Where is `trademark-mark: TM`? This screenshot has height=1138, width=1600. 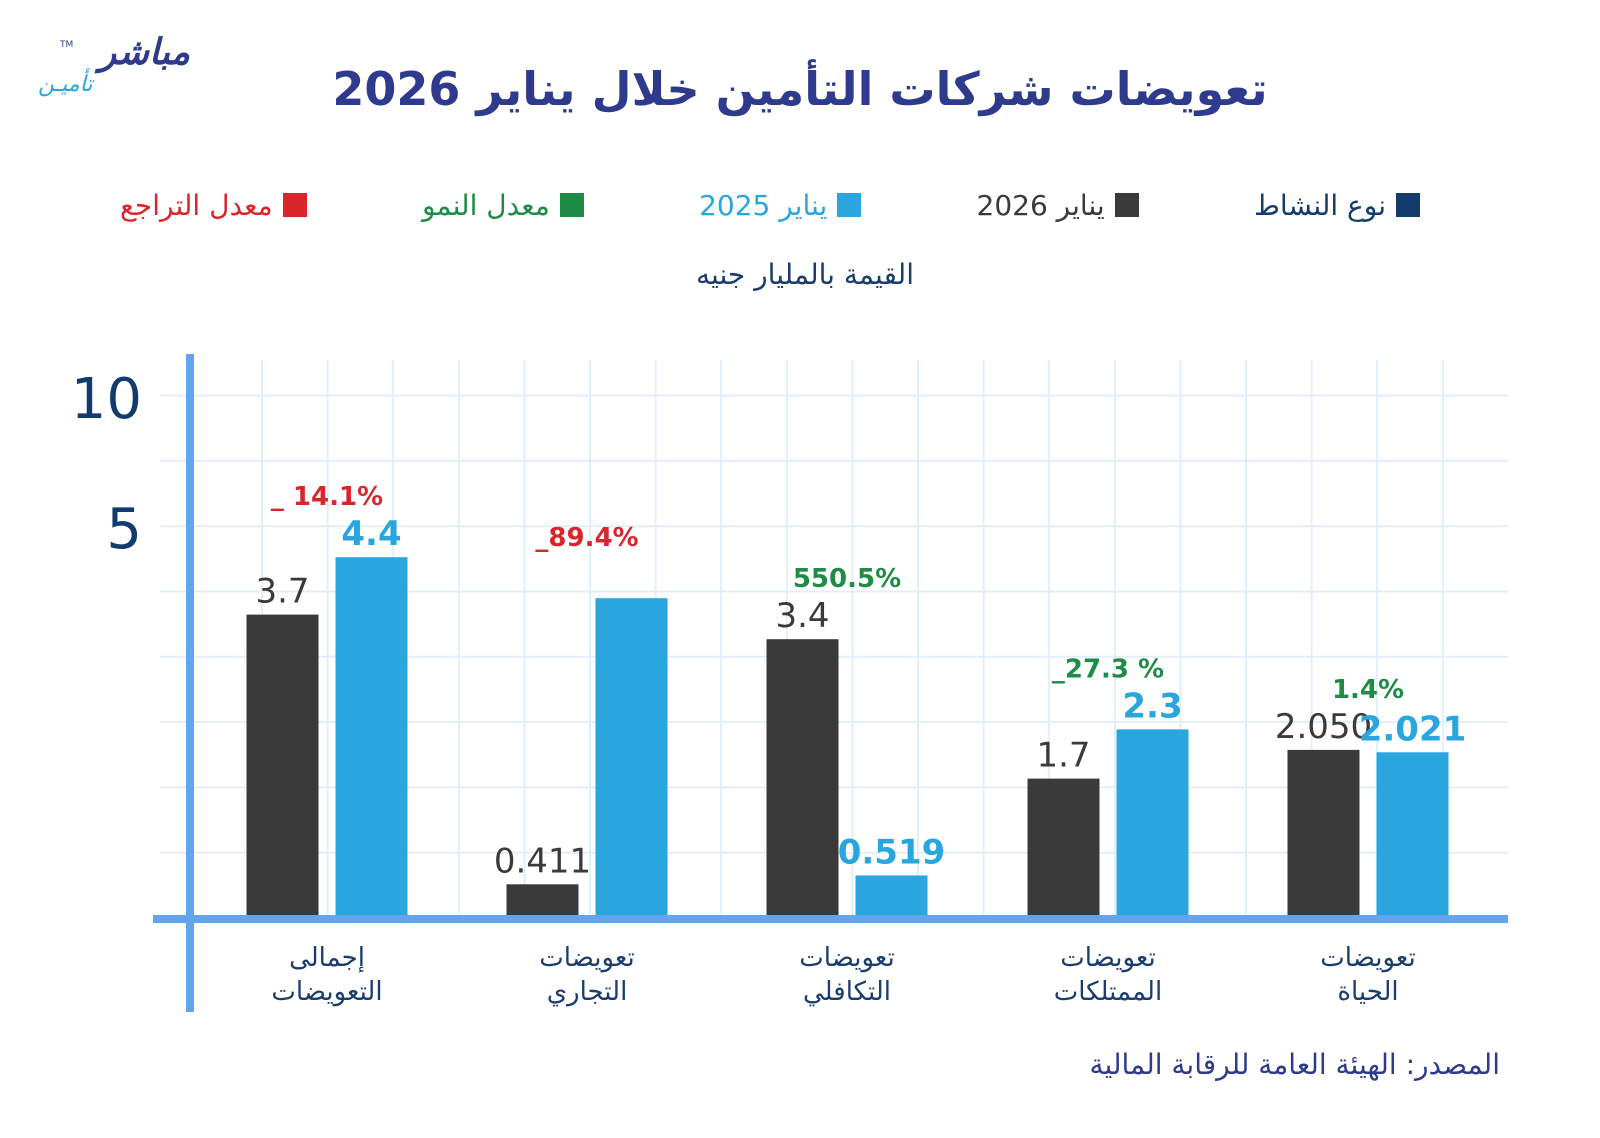 trademark-mark: TM is located at coordinates (67, 45).